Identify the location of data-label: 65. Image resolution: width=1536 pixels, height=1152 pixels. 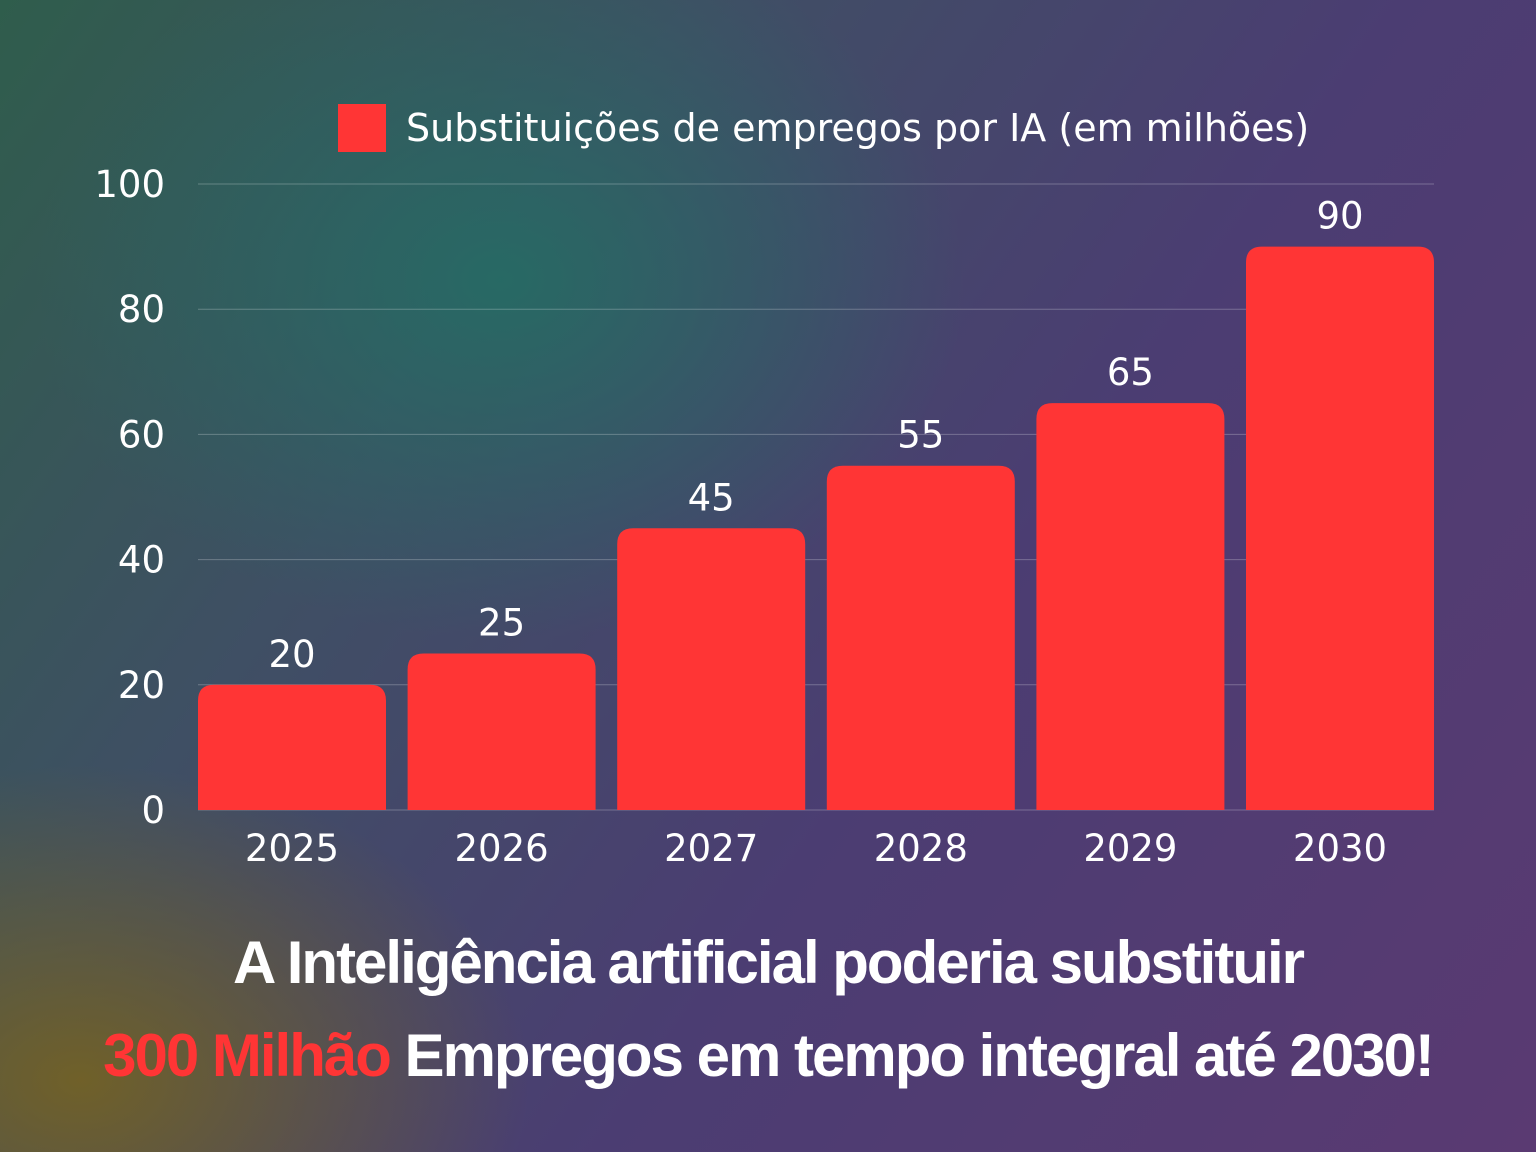
(1130, 372).